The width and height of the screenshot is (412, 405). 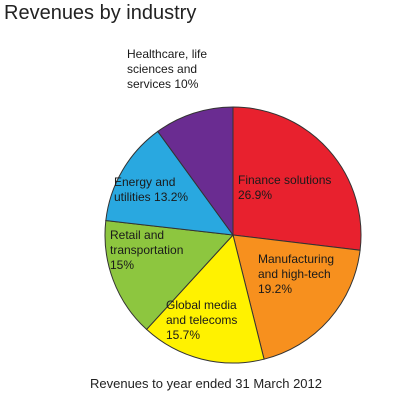 What do you see at coordinates (186, 84) in the screenshot?
I see `value-label: 10%` at bounding box center [186, 84].